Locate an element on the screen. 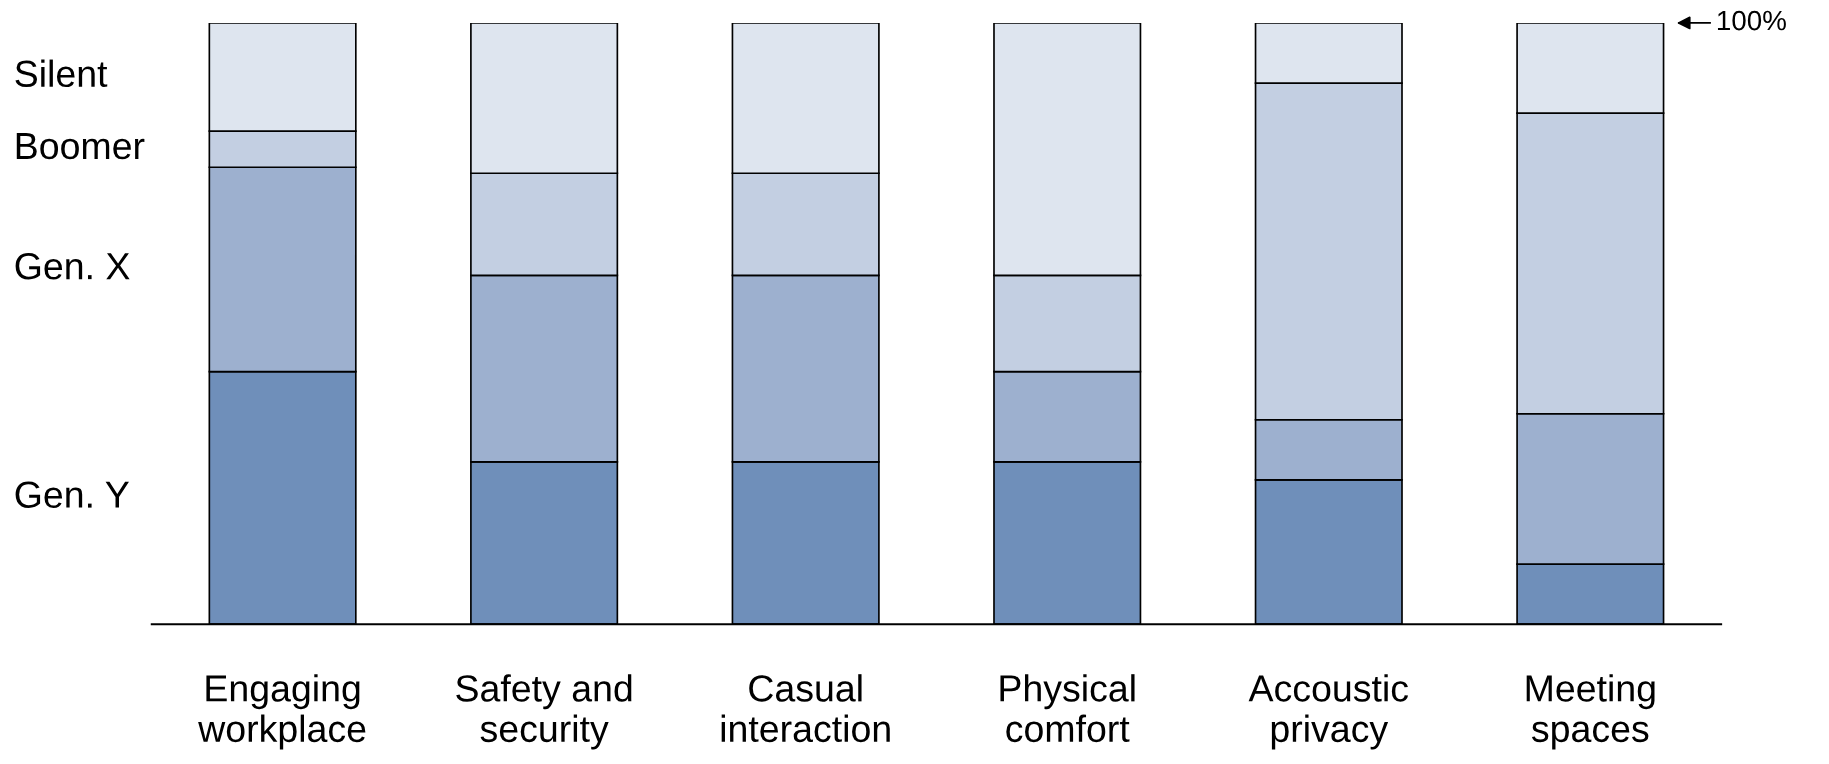 Image resolution: width=1829 pixels, height=764 pixels. x-tick-label: Accoustic privacy is located at coordinates (1328, 712).